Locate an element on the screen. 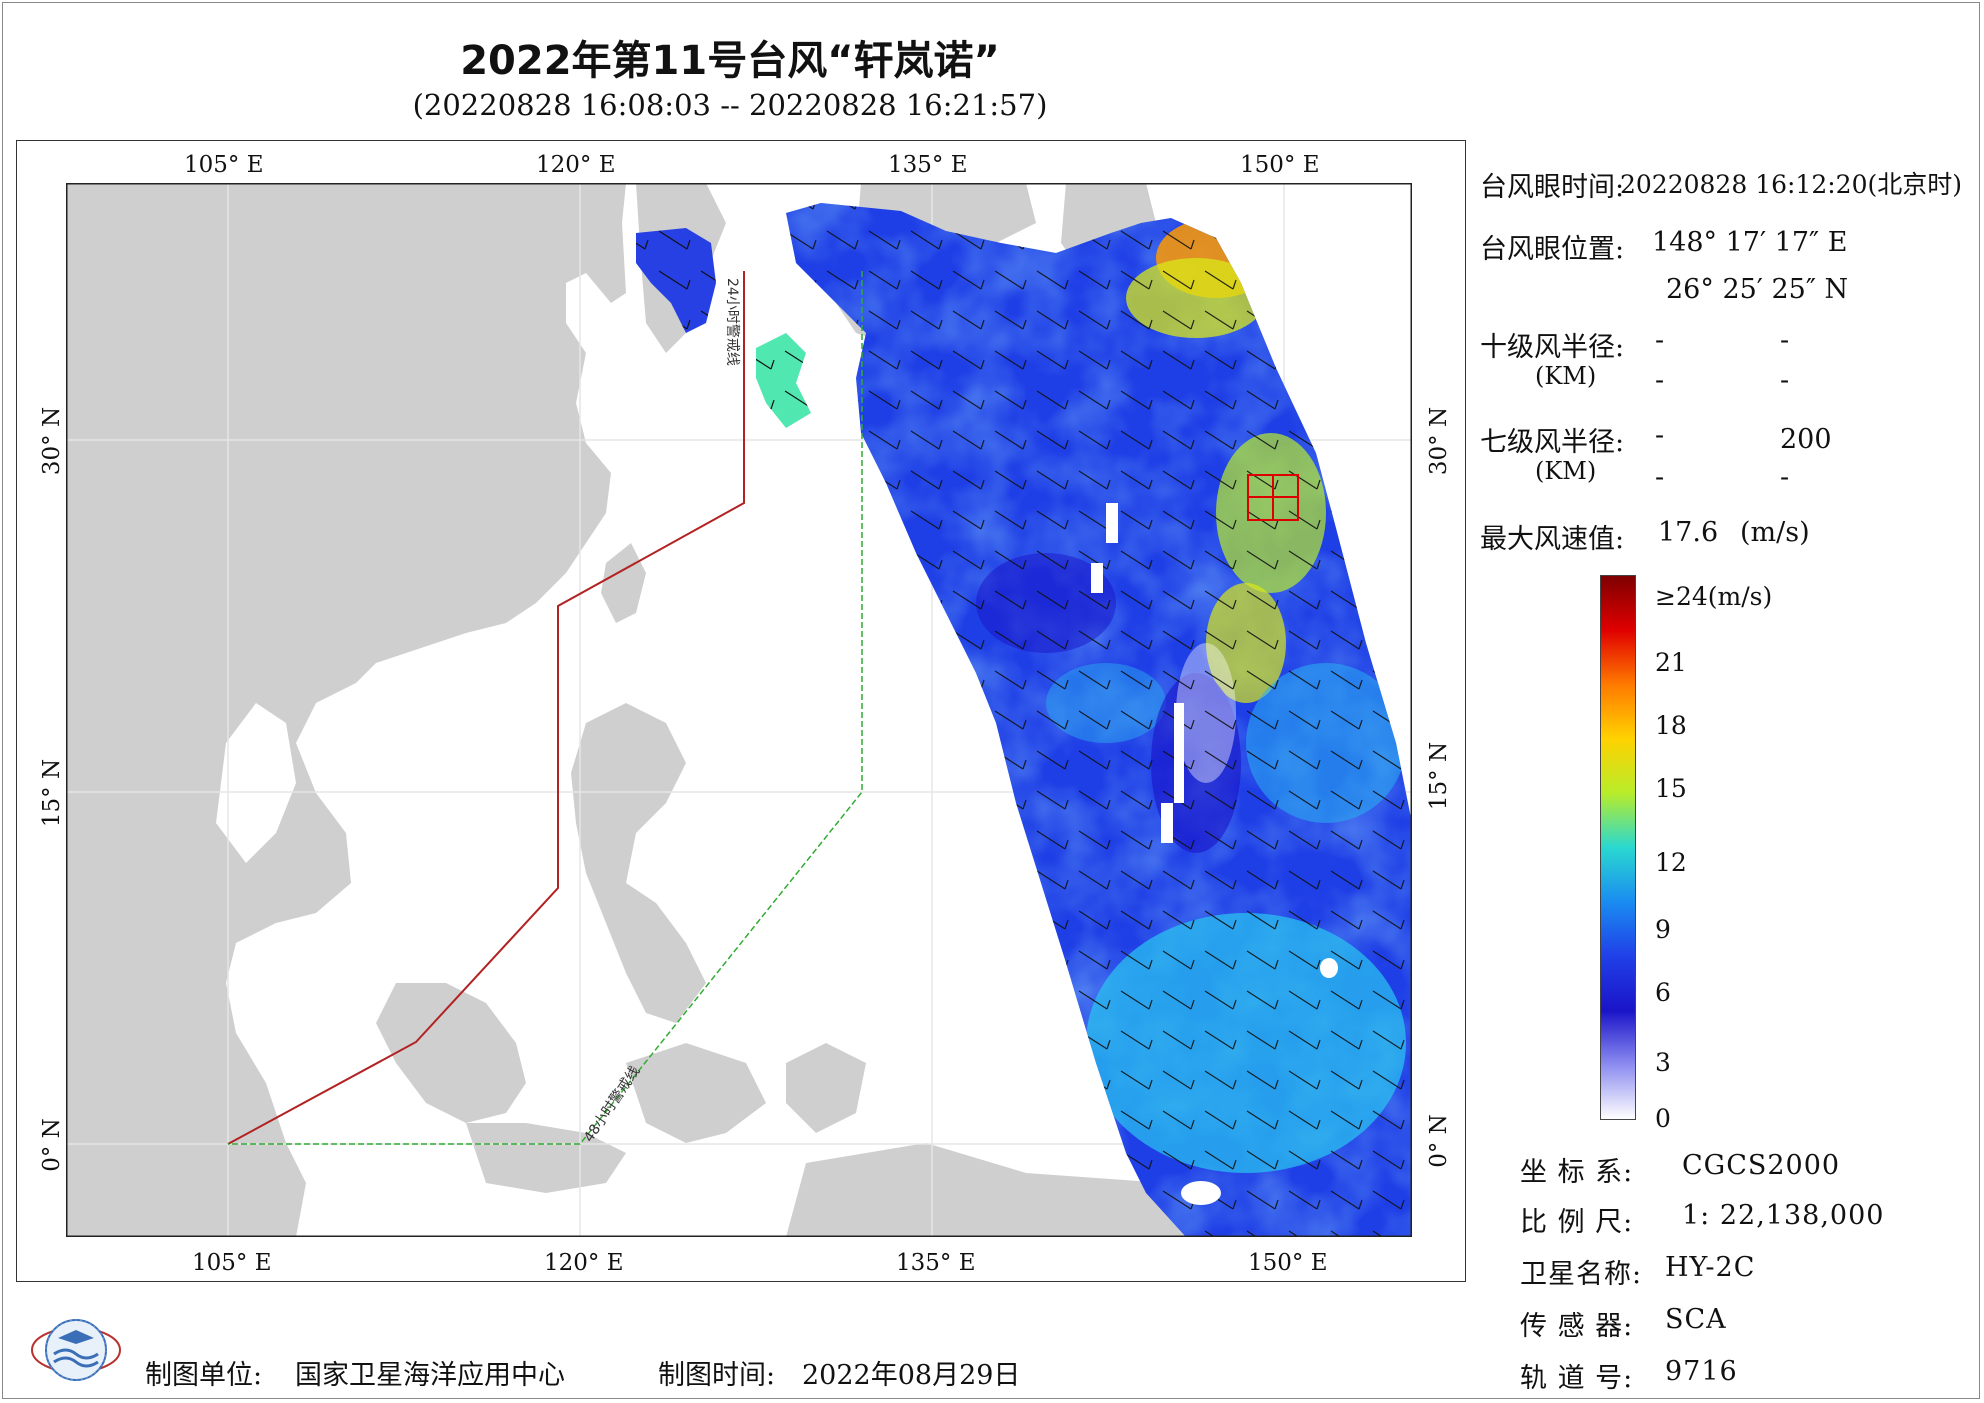 The image size is (1984, 1403). colorbar-tick-6: 6 is located at coordinates (1663, 992).